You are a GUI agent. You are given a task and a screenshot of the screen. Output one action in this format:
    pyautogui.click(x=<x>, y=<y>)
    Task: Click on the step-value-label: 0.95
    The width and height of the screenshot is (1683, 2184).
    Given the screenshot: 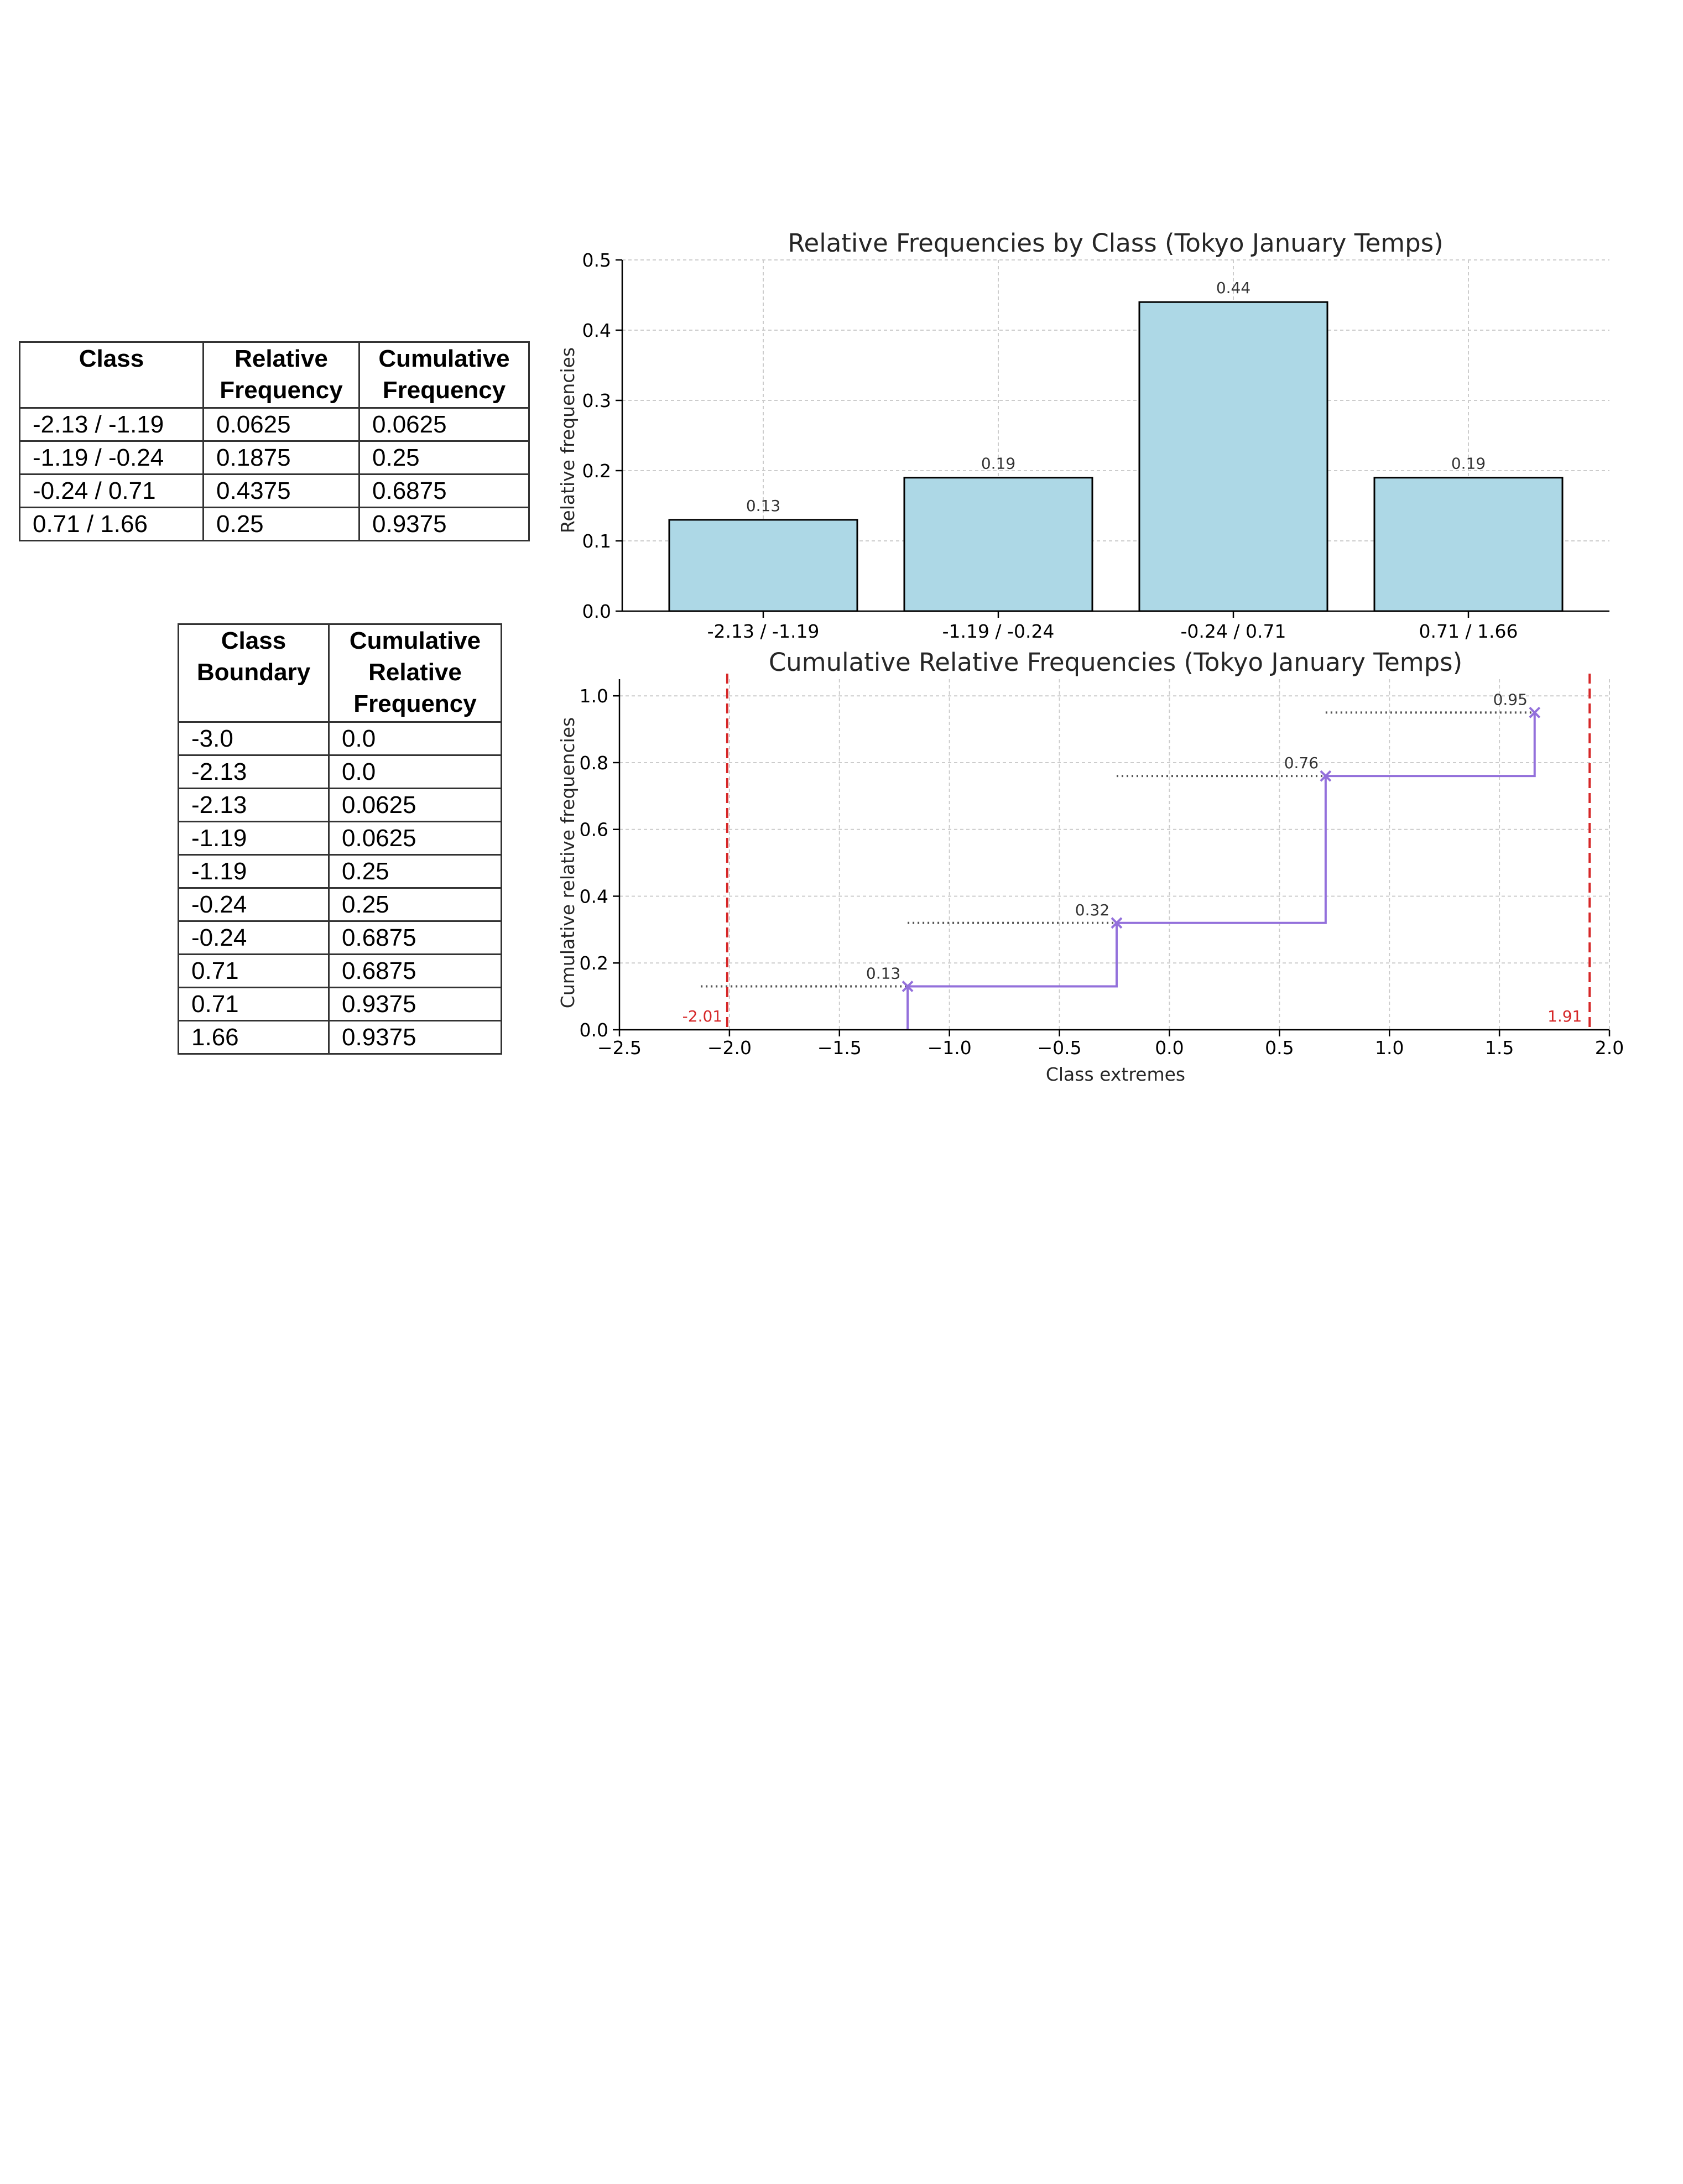 What is the action you would take?
    pyautogui.click(x=1511, y=699)
    